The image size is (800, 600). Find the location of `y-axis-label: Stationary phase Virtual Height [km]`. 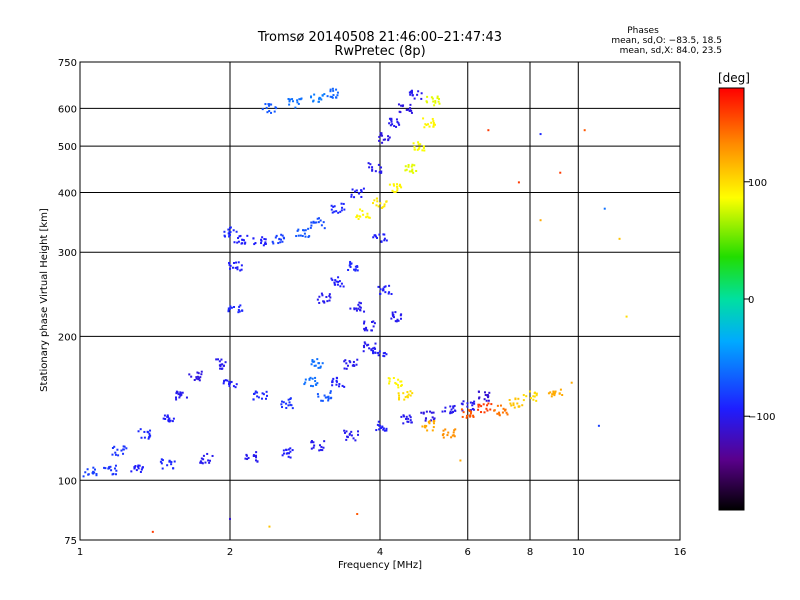

y-axis-label: Stationary phase Virtual Height [km] is located at coordinates (44, 300).